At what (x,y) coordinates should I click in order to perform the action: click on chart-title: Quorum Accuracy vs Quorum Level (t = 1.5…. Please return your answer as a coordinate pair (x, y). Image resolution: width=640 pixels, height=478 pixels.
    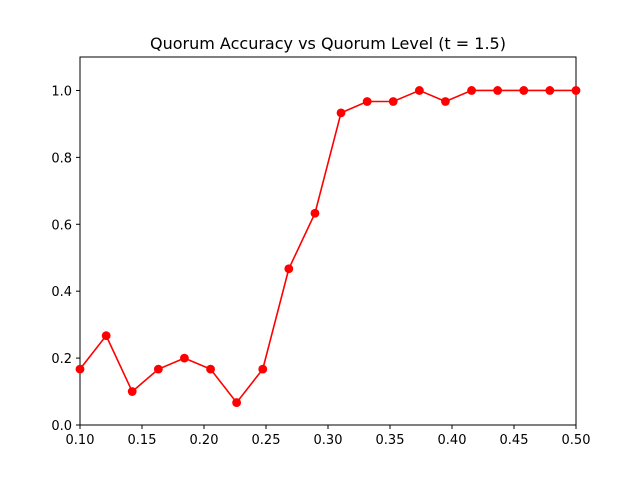
    Looking at the image, I should click on (328, 43).